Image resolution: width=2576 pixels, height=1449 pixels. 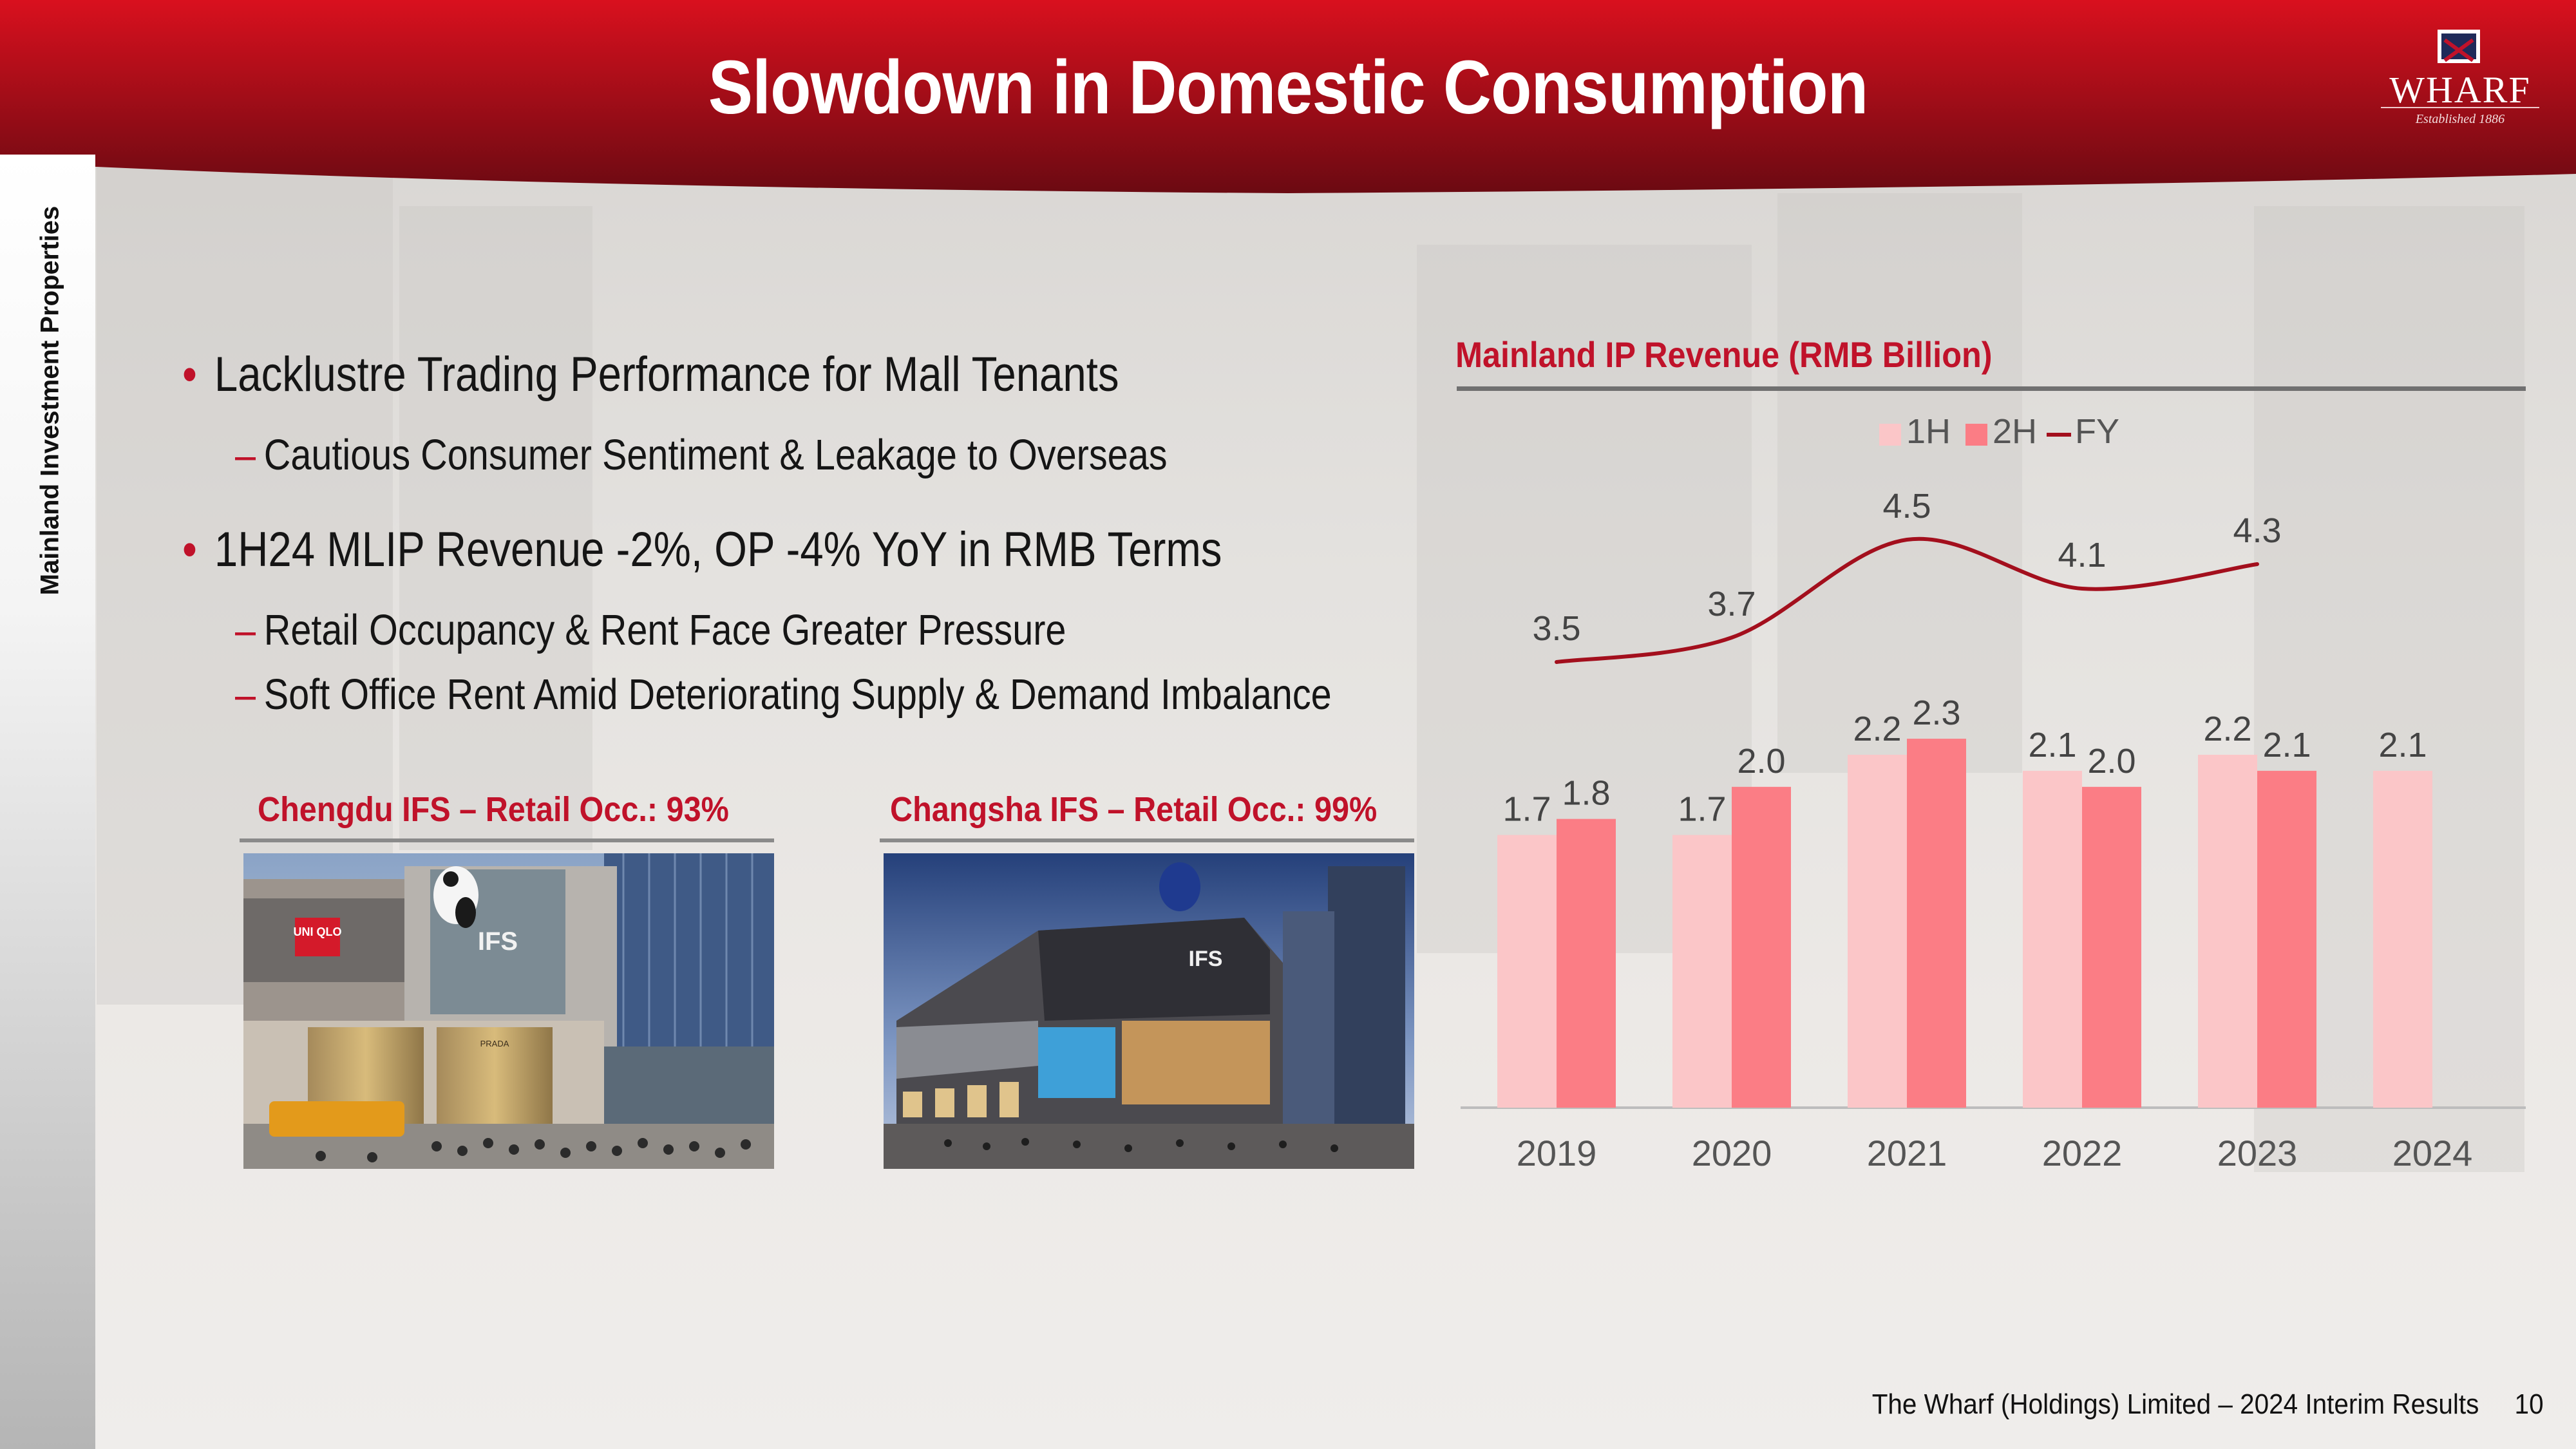 I want to click on x-tick-2024: 2024, so click(x=2432, y=1153).